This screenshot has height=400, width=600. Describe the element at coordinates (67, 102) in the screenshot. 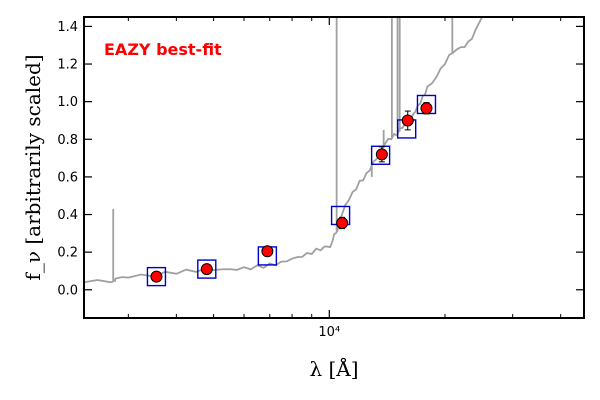

I see `y-tick-label: 1.0` at that location.